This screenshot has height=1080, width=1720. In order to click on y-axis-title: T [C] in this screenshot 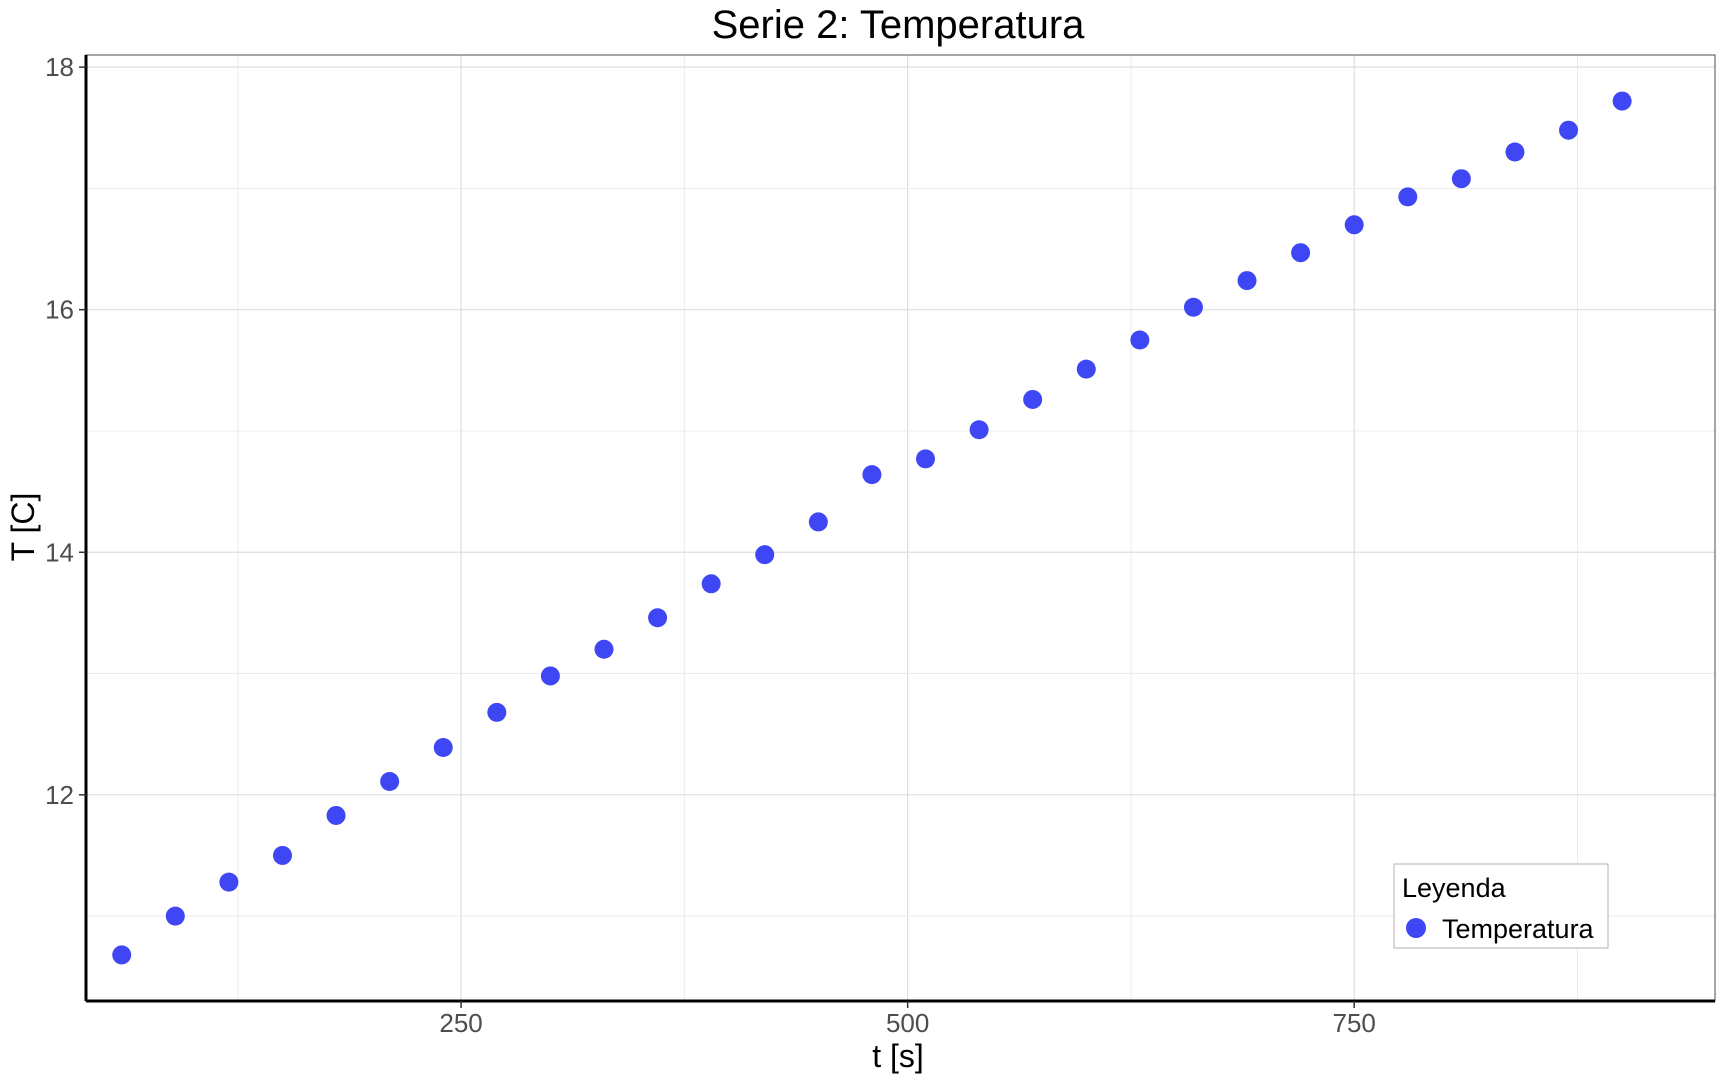, I will do `click(23, 527)`.